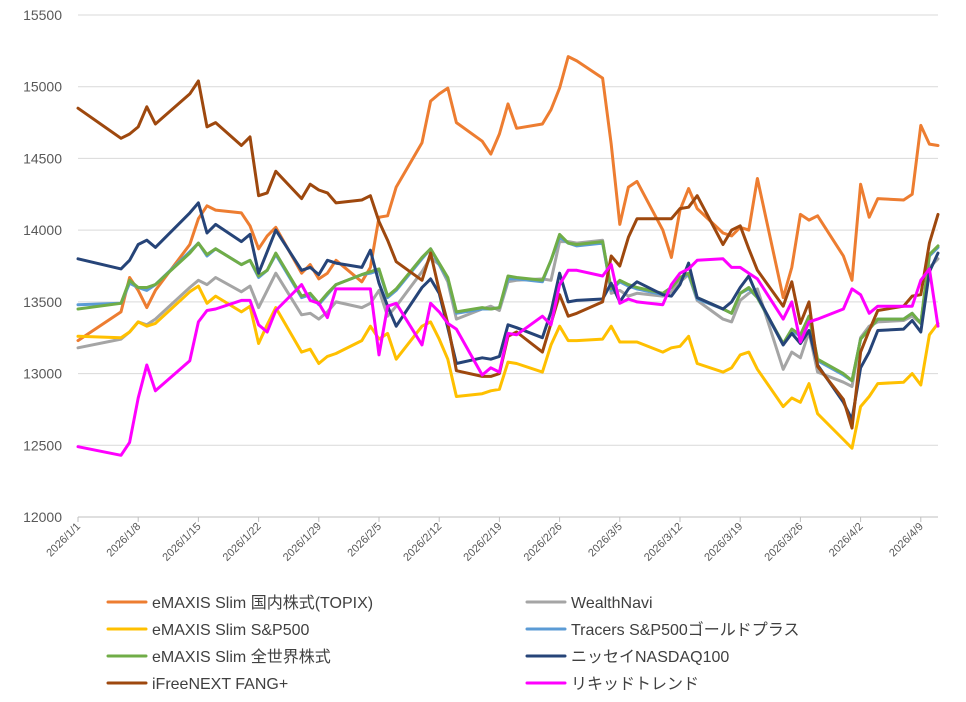 This screenshot has height=702, width=966. Describe the element at coordinates (42, 230) in the screenshot. I see `y-tick-label: 14000` at that location.